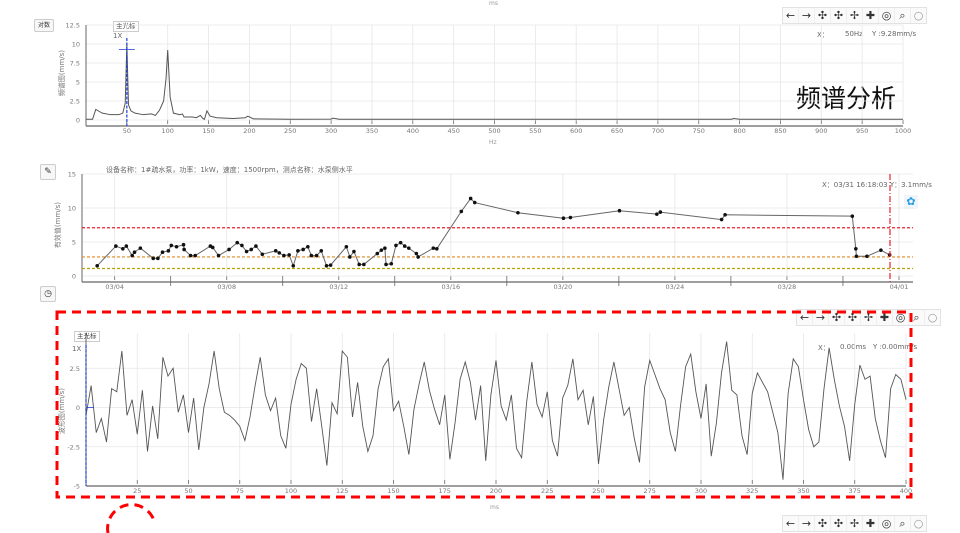  I want to click on x-tick-label: 125, so click(342, 491).